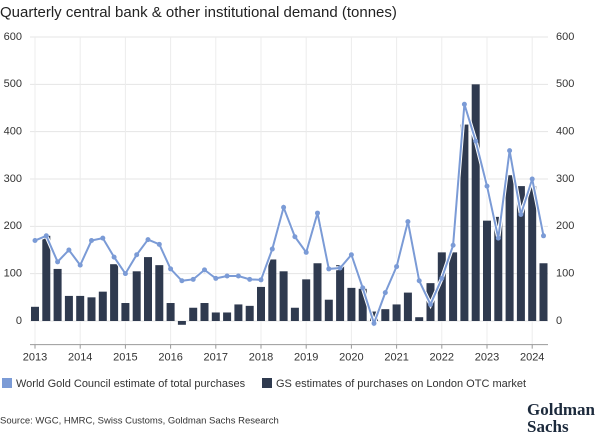 The image size is (607, 444). Describe the element at coordinates (442, 358) in the screenshot. I see `x-tick-label: 2022` at that location.